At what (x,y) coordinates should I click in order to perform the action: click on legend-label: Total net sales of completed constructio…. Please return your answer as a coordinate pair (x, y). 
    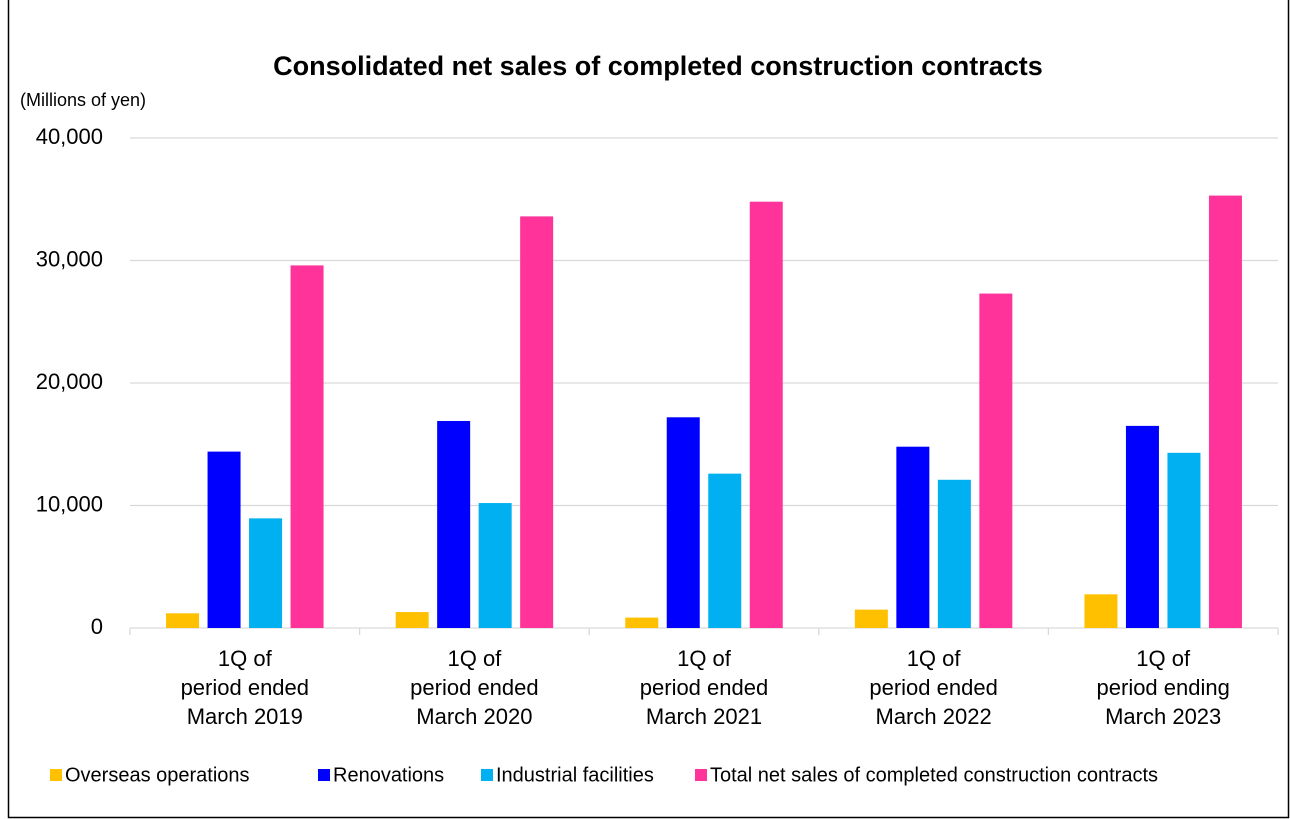
    Looking at the image, I should click on (934, 775).